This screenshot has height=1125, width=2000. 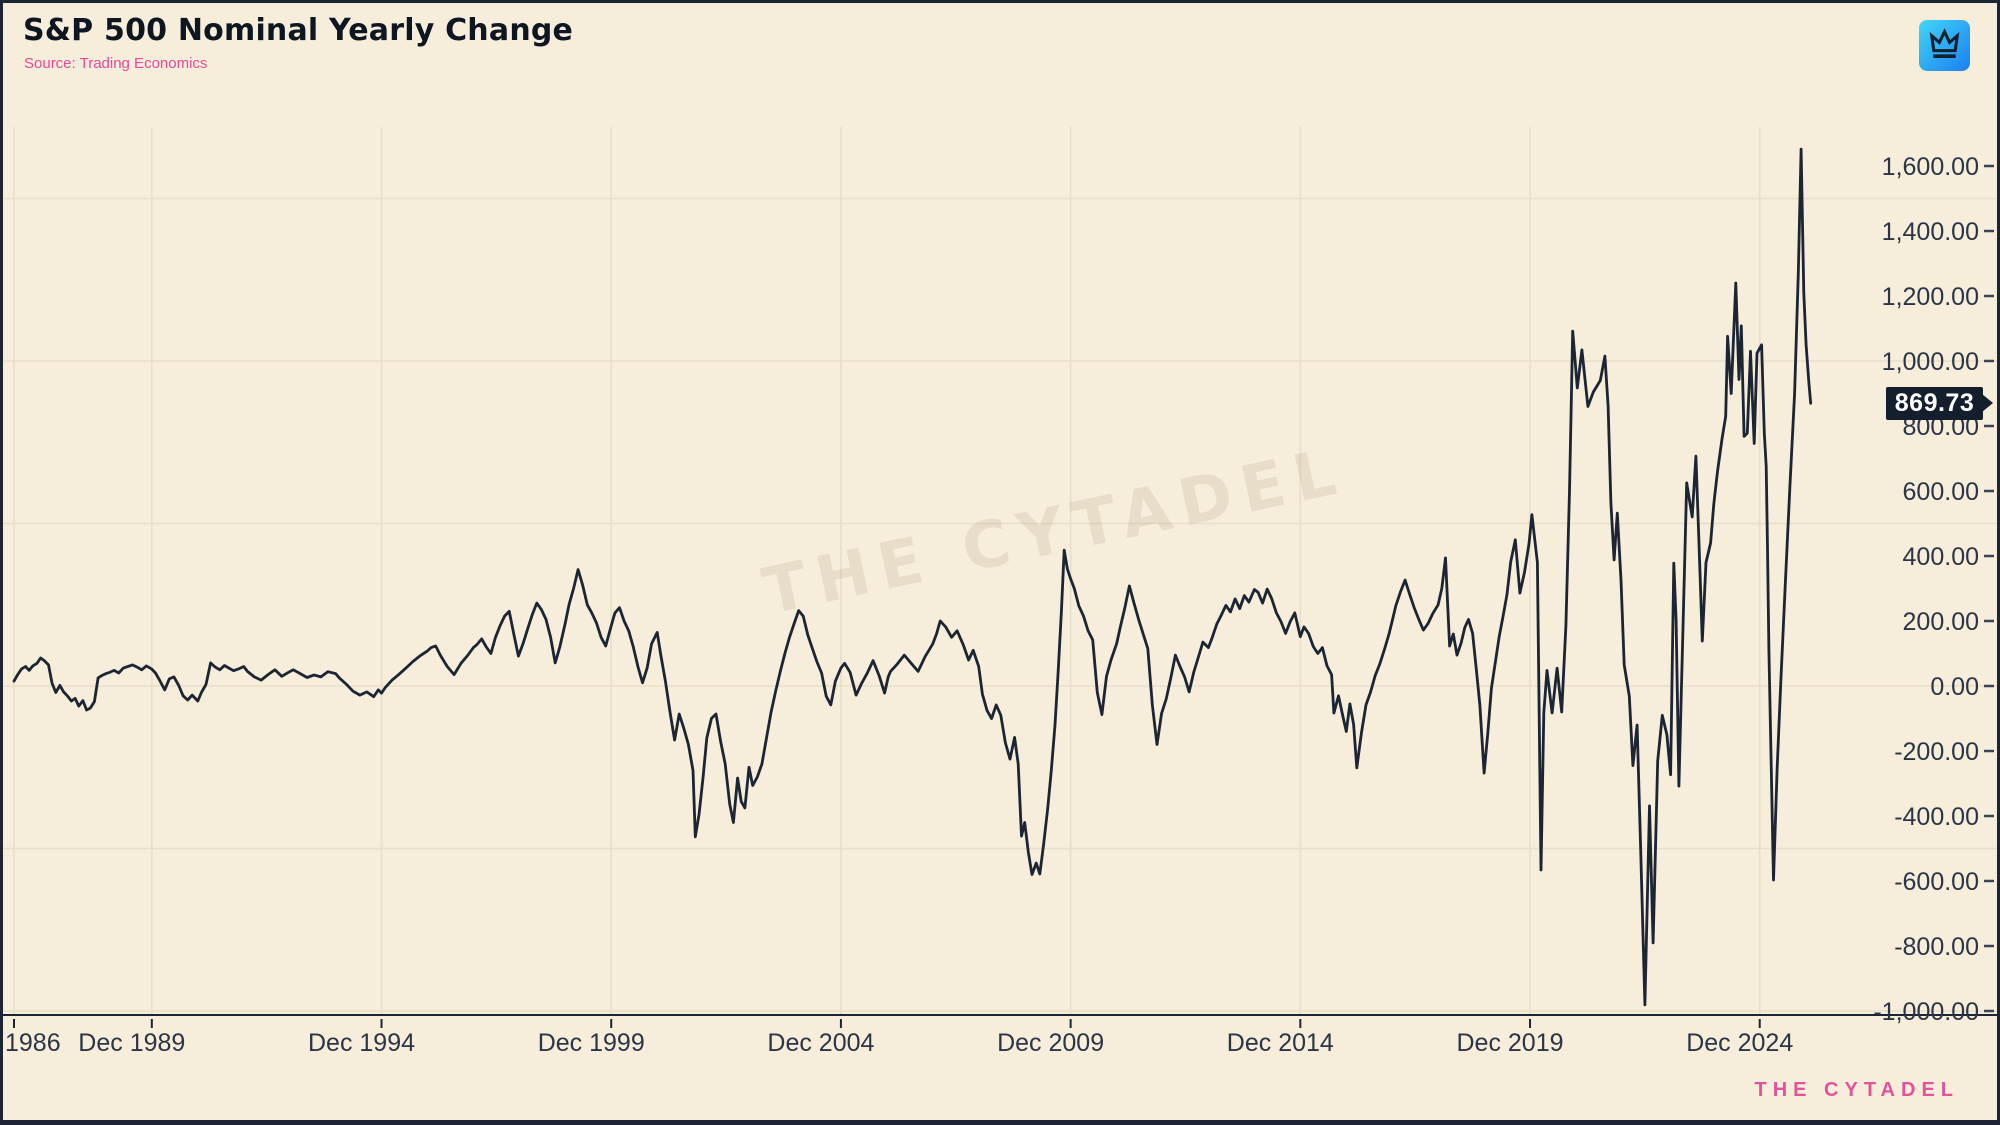 What do you see at coordinates (116, 63) in the screenshot?
I see `source-label: Source: Trading Economics` at bounding box center [116, 63].